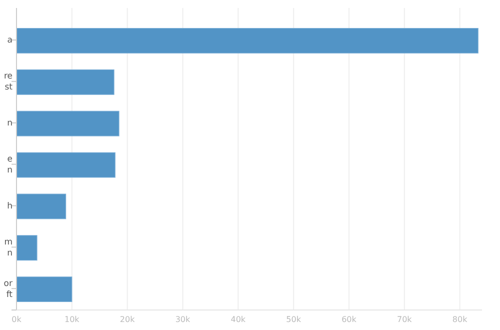  Describe the element at coordinates (294, 319) in the screenshot. I see `x-tick-label: 50k` at that location.